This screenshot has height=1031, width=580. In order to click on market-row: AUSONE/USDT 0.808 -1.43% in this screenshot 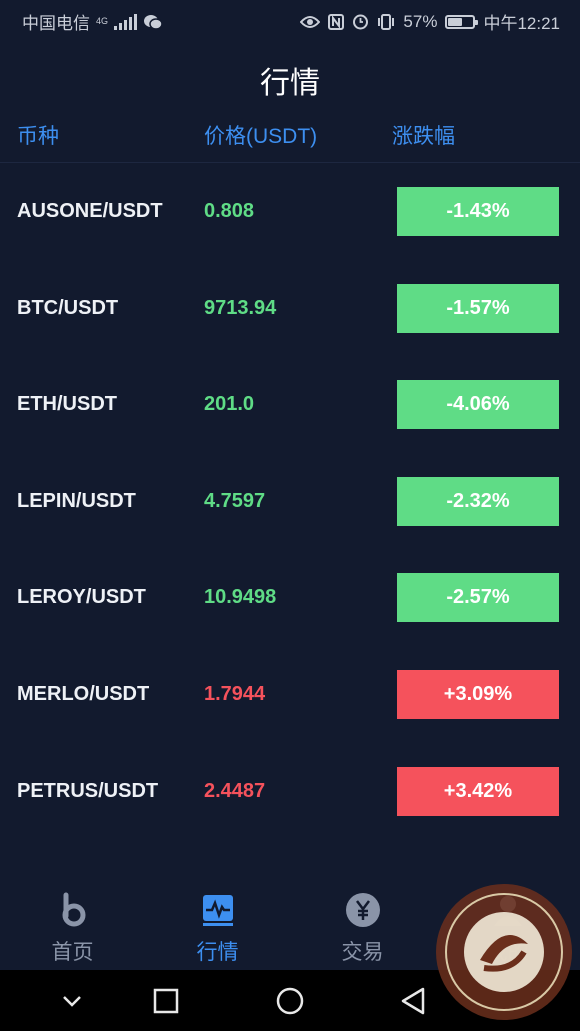, I will do `click(290, 235)`.